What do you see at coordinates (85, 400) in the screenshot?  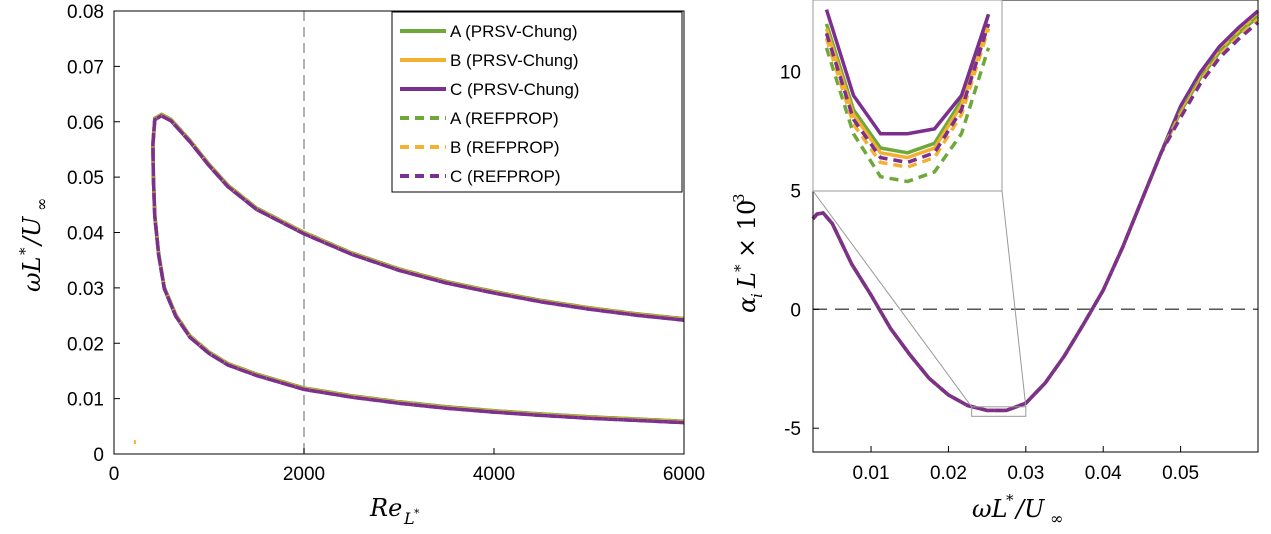 I see `y-tick-label: 0.01` at bounding box center [85, 400].